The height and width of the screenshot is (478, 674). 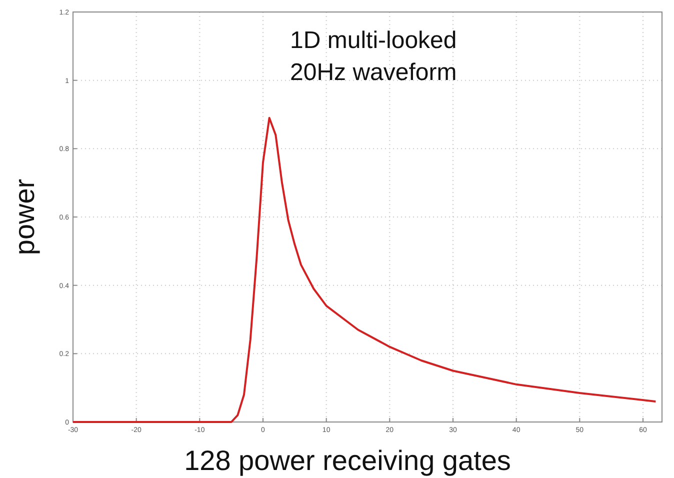 I want to click on annotation: 1D multi-looked 20Hz waveform, so click(x=373, y=56).